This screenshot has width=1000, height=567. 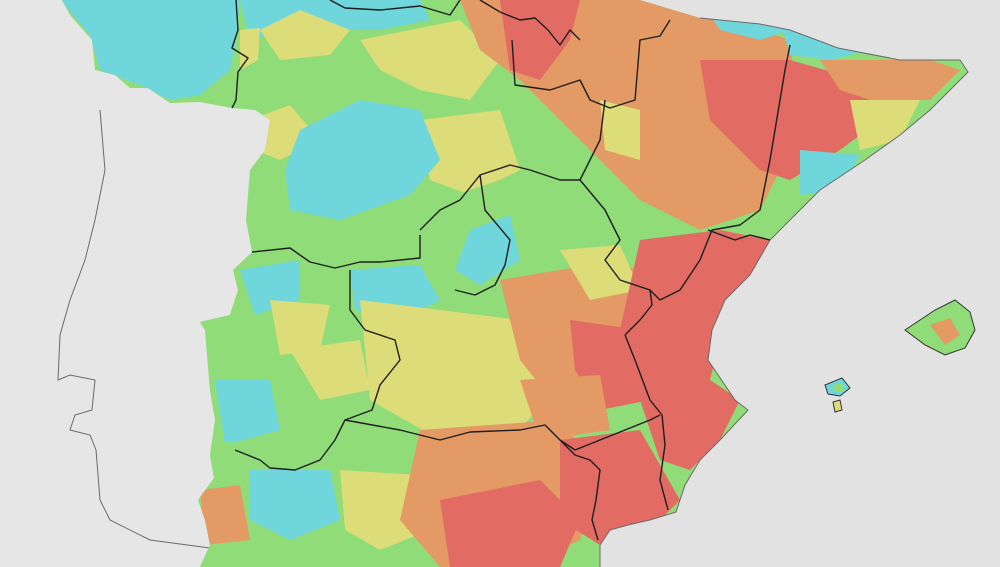 I want to click on ibiza, so click(x=837, y=395).